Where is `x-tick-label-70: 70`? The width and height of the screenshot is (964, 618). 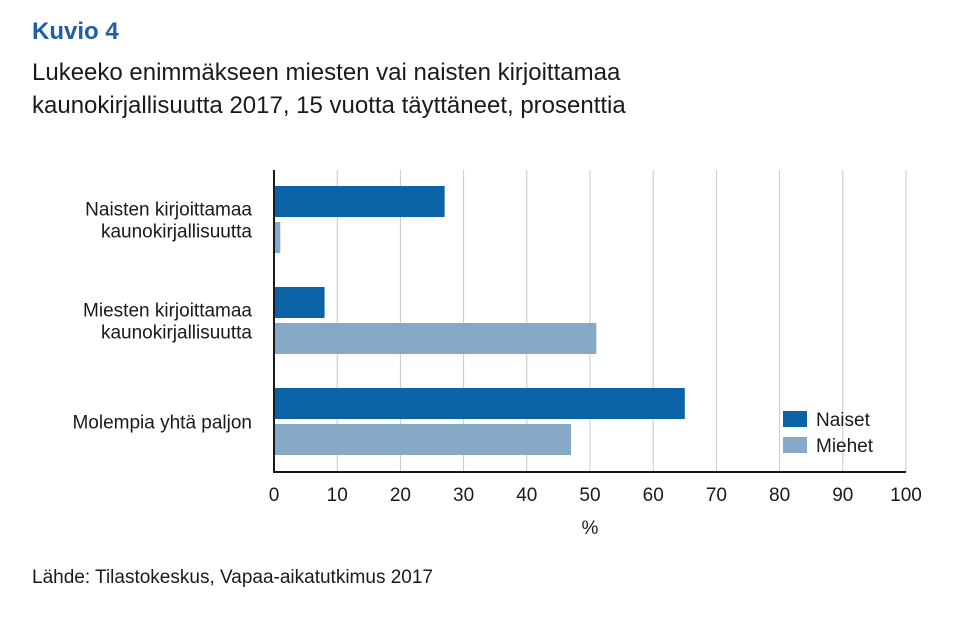 x-tick-label-70: 70 is located at coordinates (716, 495).